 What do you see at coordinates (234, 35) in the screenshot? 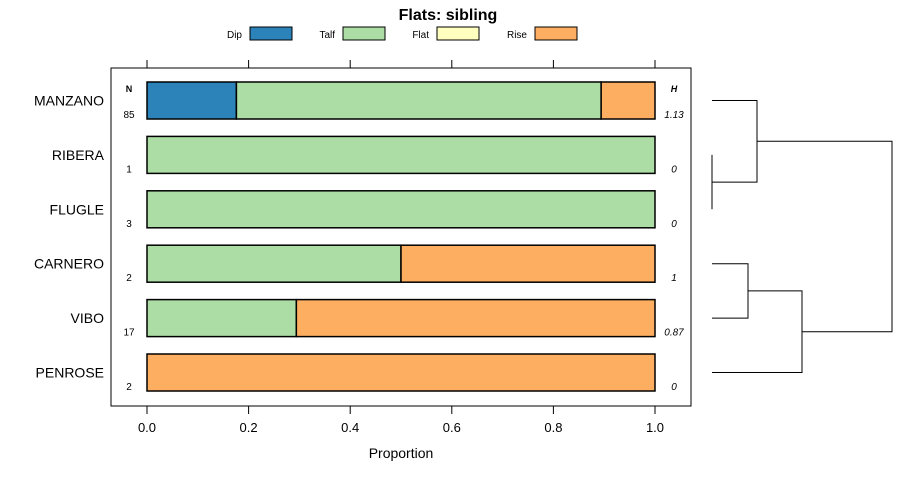
I see `legend-label-dip: Dip` at bounding box center [234, 35].